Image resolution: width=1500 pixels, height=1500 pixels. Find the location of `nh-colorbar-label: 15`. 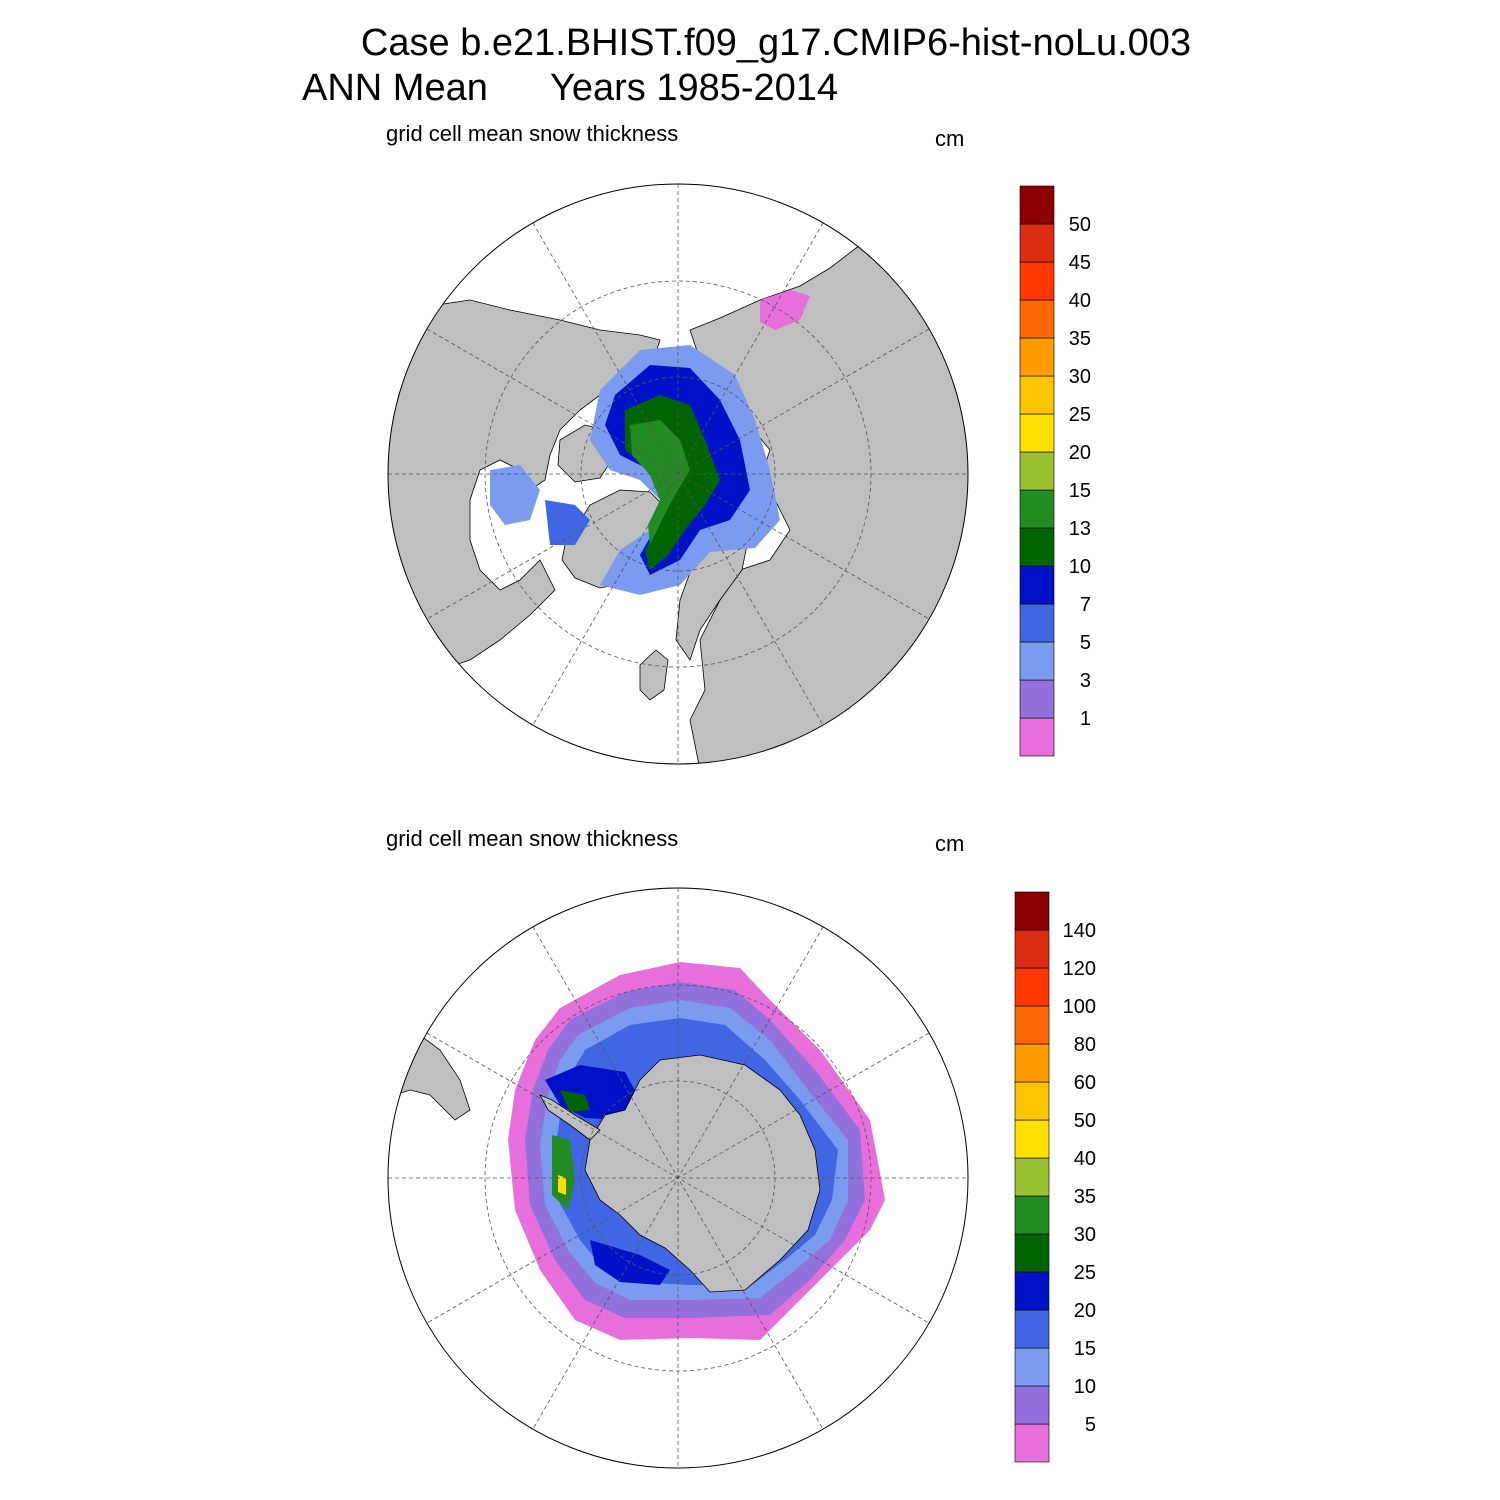

nh-colorbar-label: 15 is located at coordinates (1080, 491).